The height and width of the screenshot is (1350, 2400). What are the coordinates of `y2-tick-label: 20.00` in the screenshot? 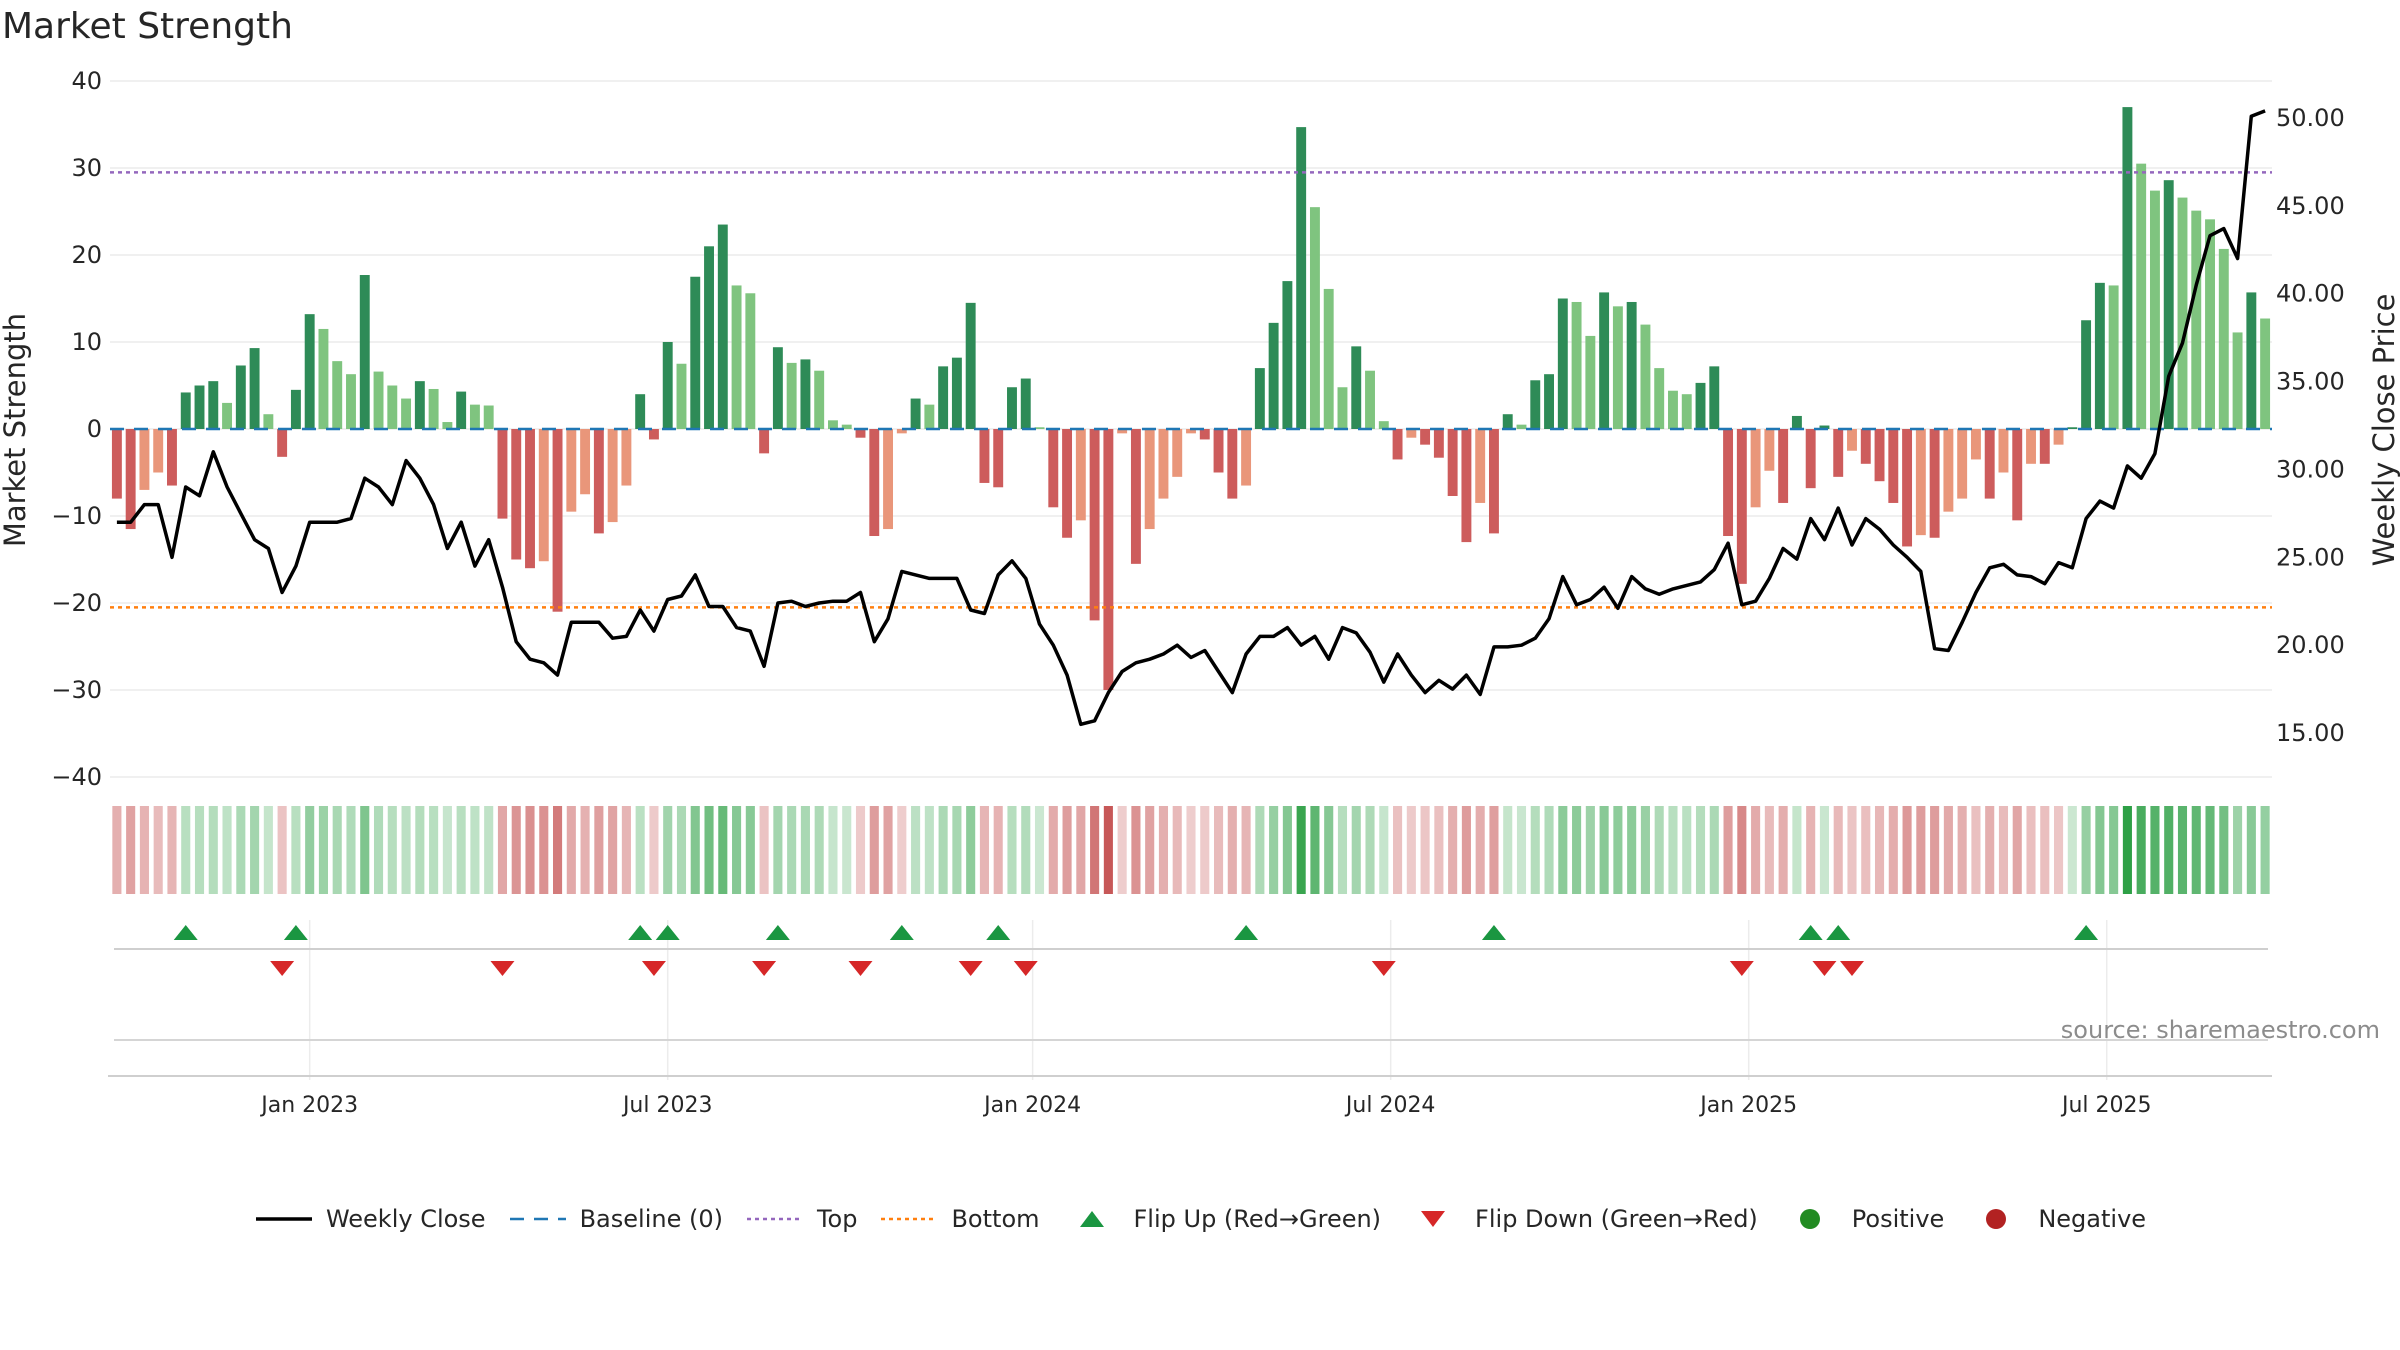 It's located at (2310, 645).